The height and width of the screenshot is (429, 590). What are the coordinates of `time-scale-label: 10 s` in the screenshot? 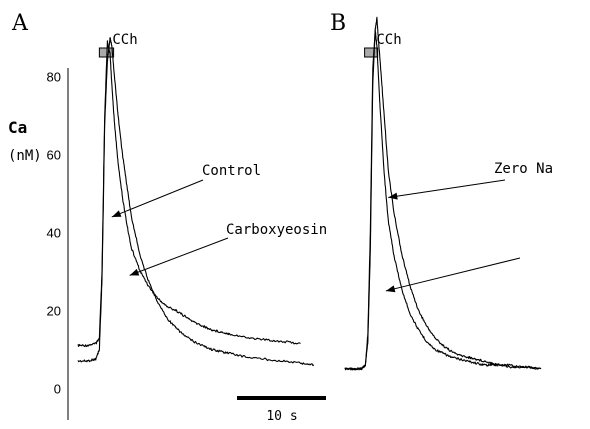 It's located at (281, 416).